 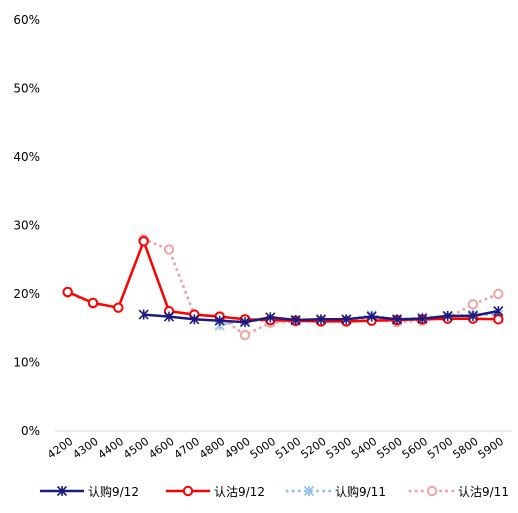 I want to click on x-tick-label: 4600, so click(x=161, y=448).